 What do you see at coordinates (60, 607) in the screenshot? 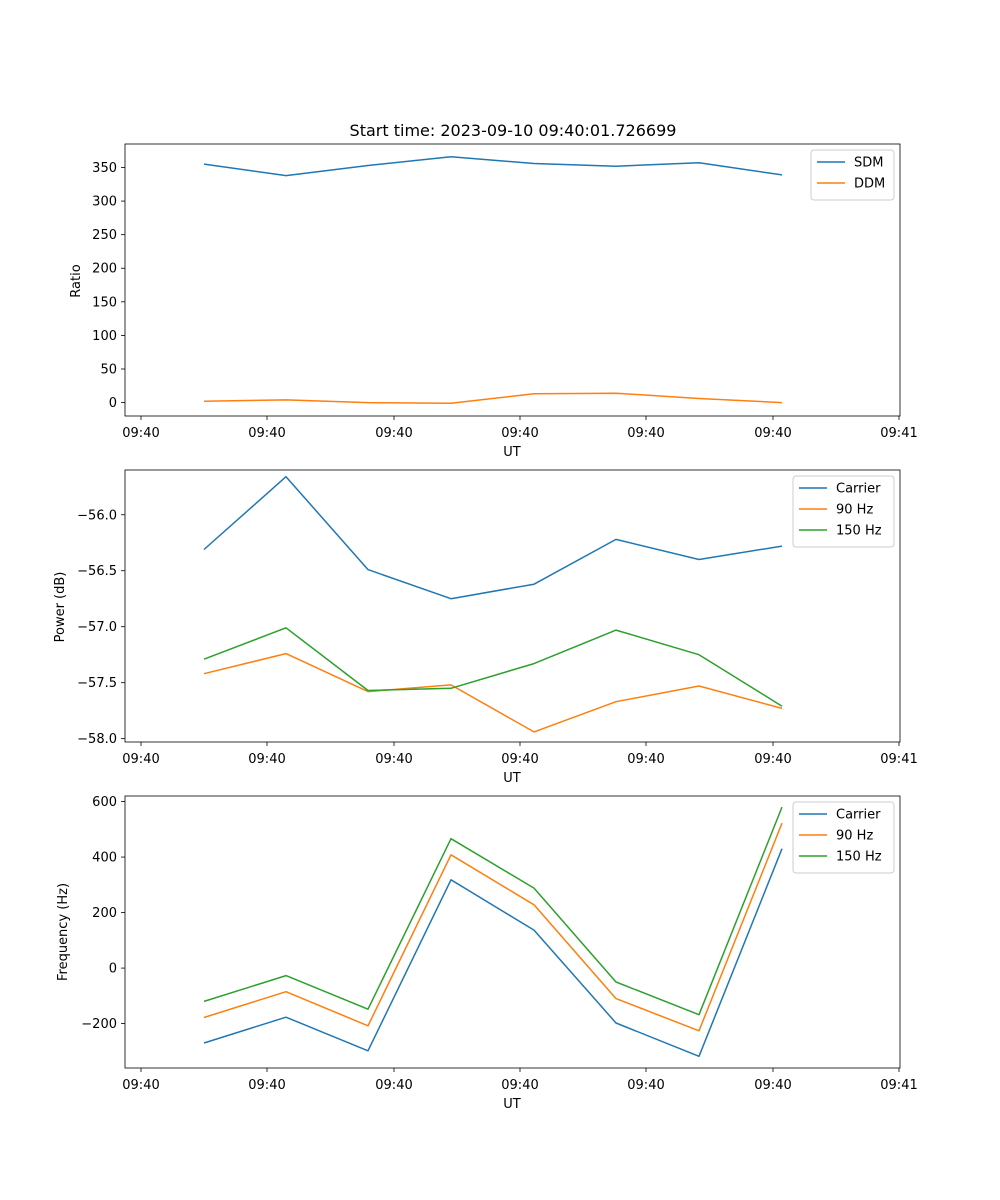
I see `y-axis-label: Power (dB)` at bounding box center [60, 607].